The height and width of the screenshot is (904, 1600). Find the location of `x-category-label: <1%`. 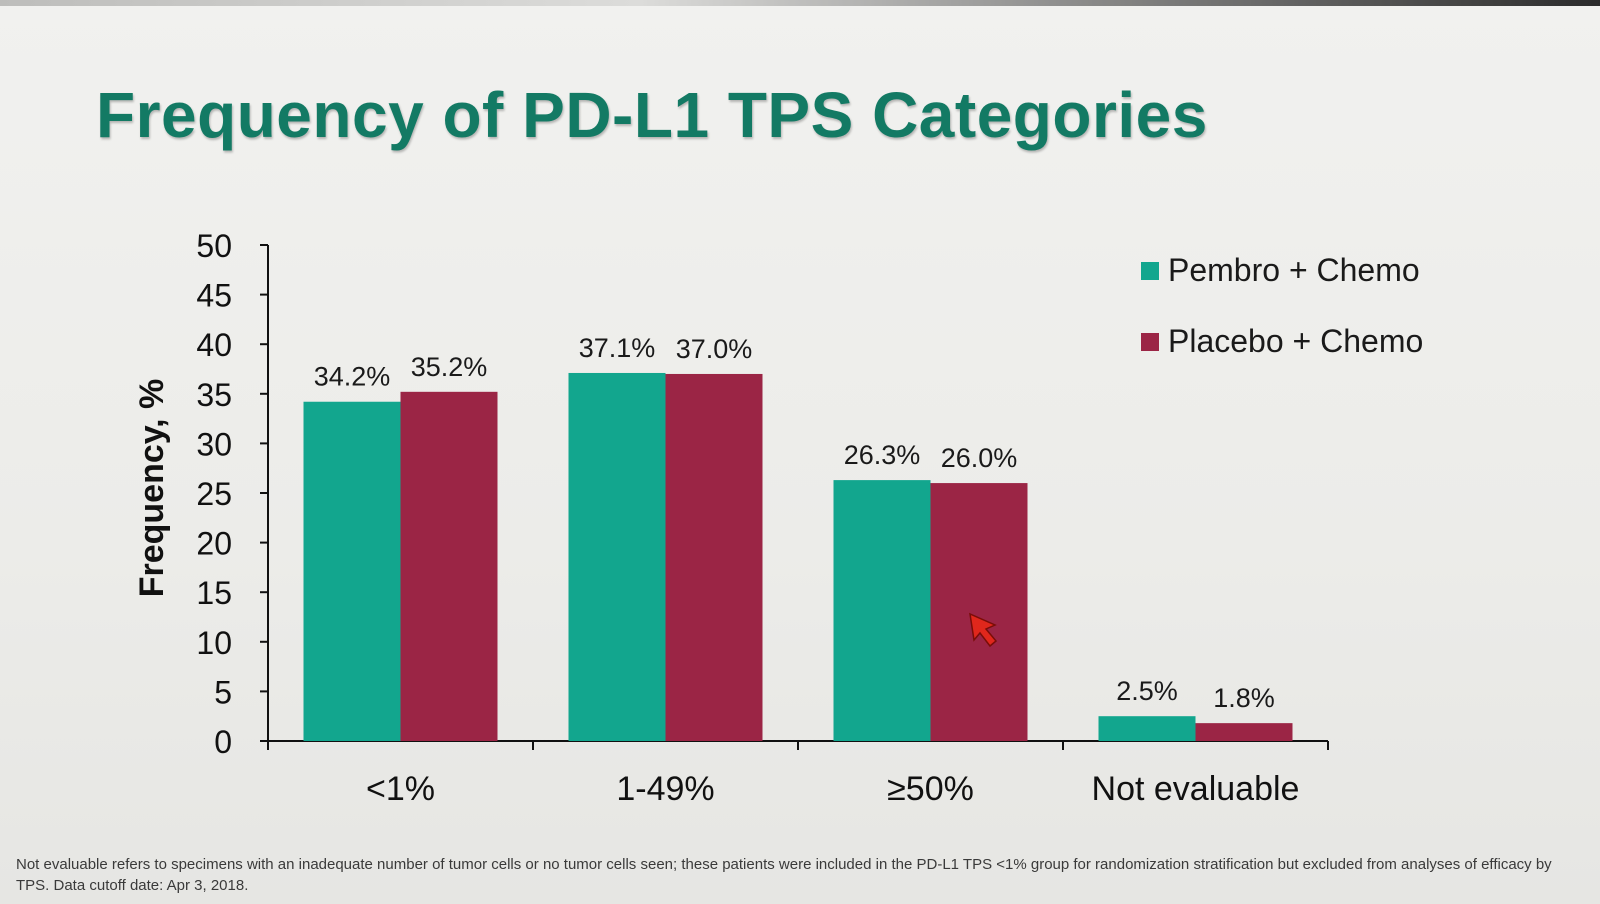

x-category-label: <1% is located at coordinates (400, 789).